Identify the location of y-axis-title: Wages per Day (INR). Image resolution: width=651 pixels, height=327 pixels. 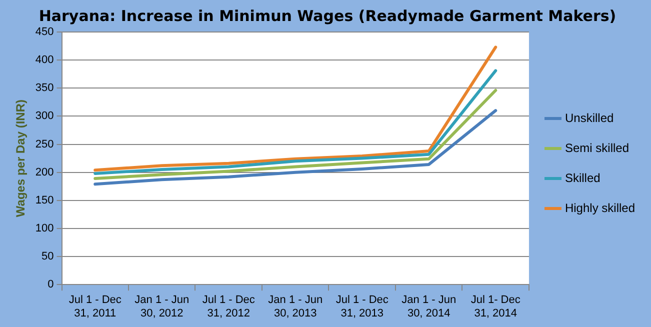
(21, 159).